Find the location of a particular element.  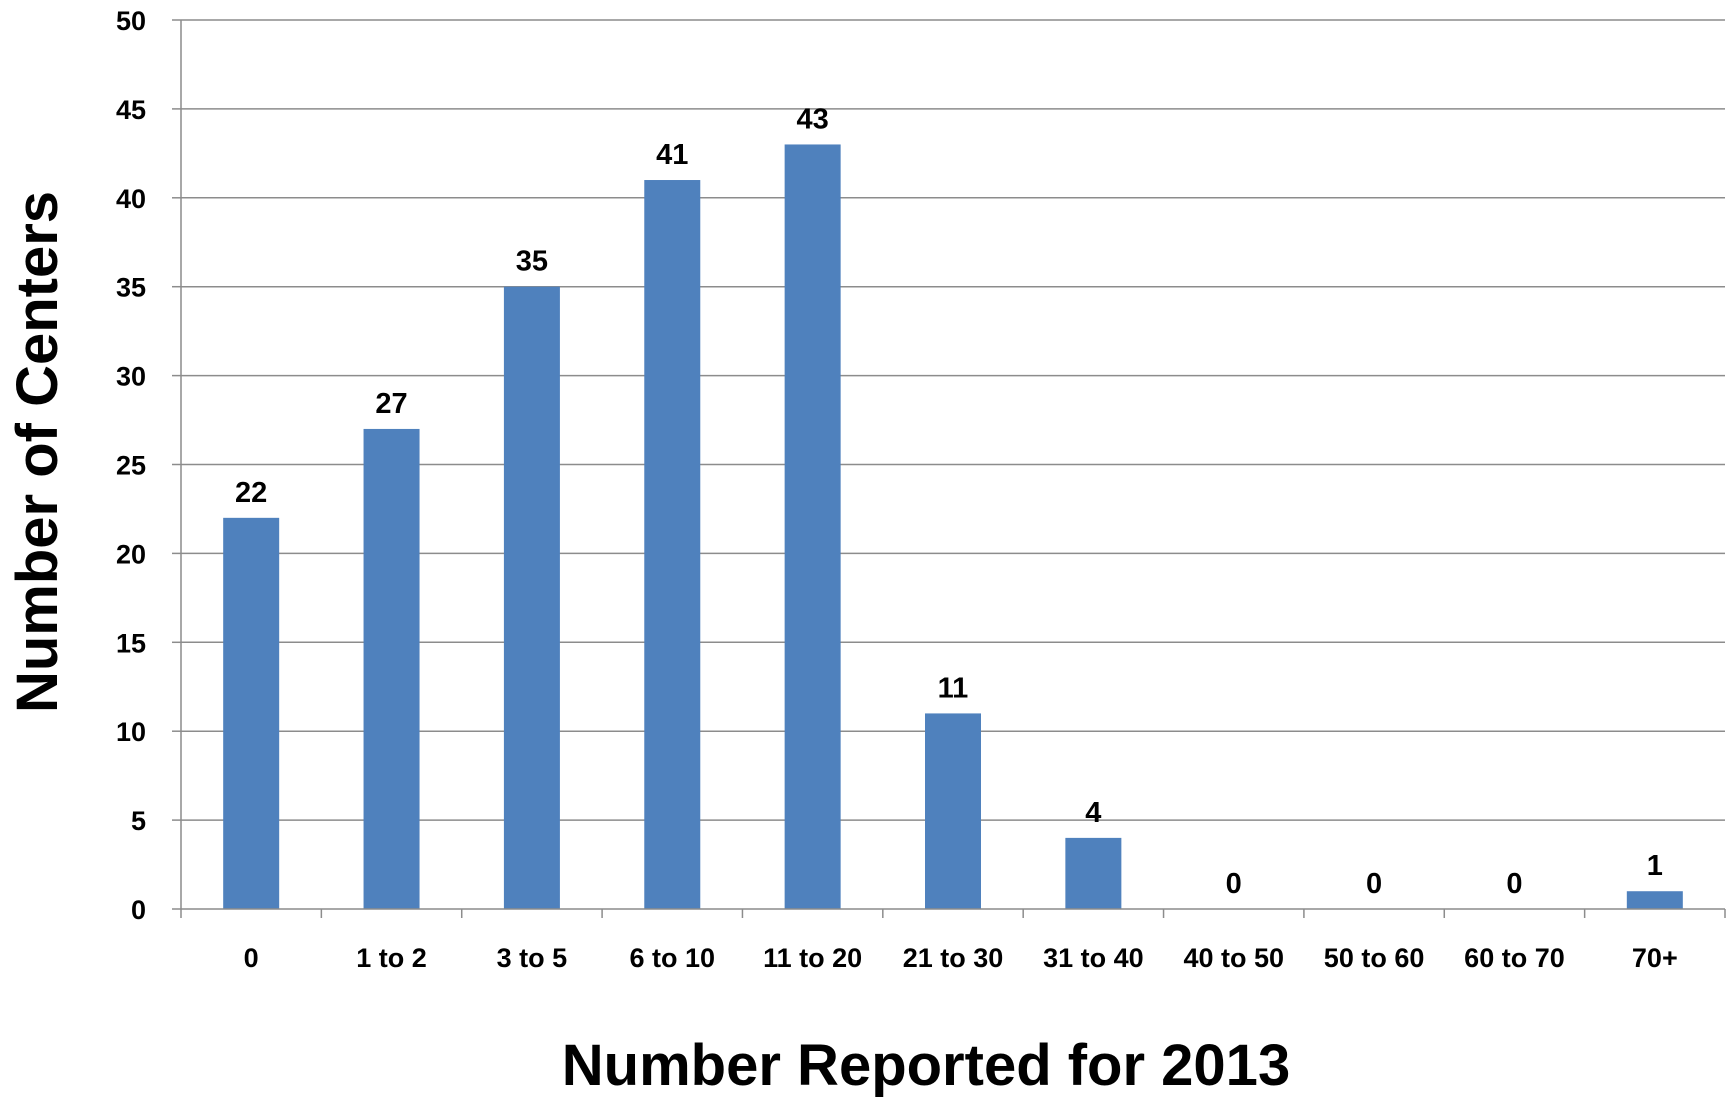

data-label: 43 is located at coordinates (813, 119).